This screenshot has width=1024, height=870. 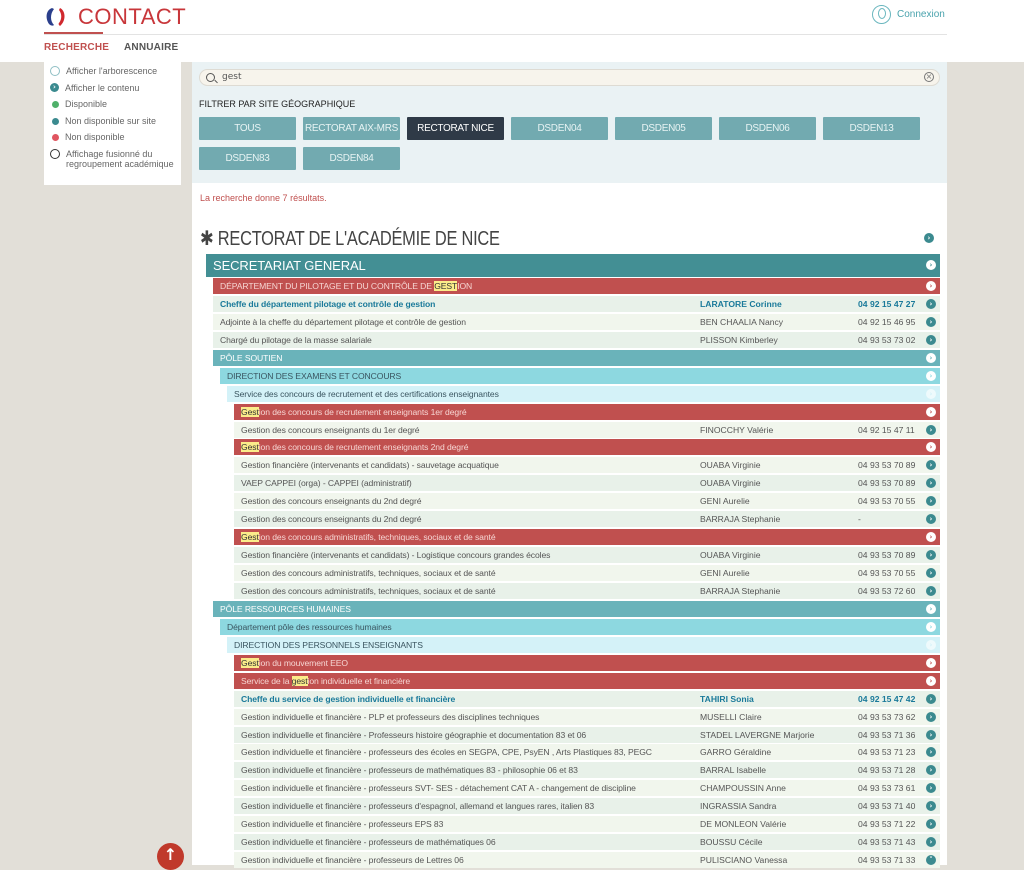 I want to click on filter-button: DSDEN05, so click(x=663, y=128).